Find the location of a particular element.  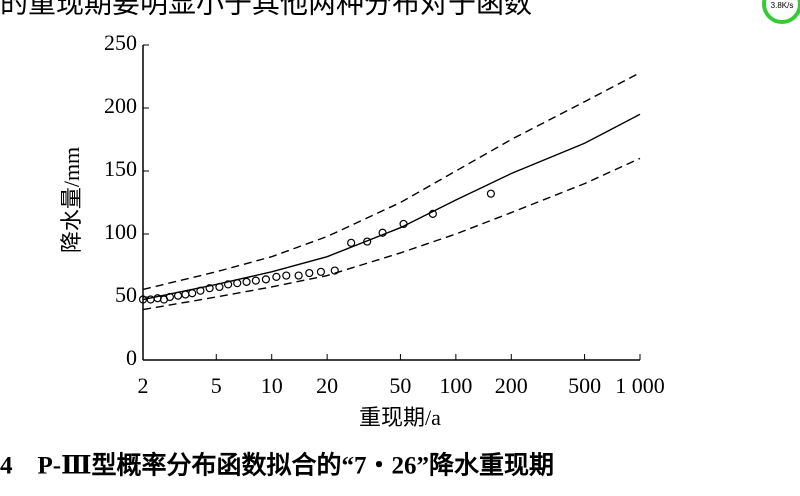

x-tick-label: 100 is located at coordinates (455, 385).